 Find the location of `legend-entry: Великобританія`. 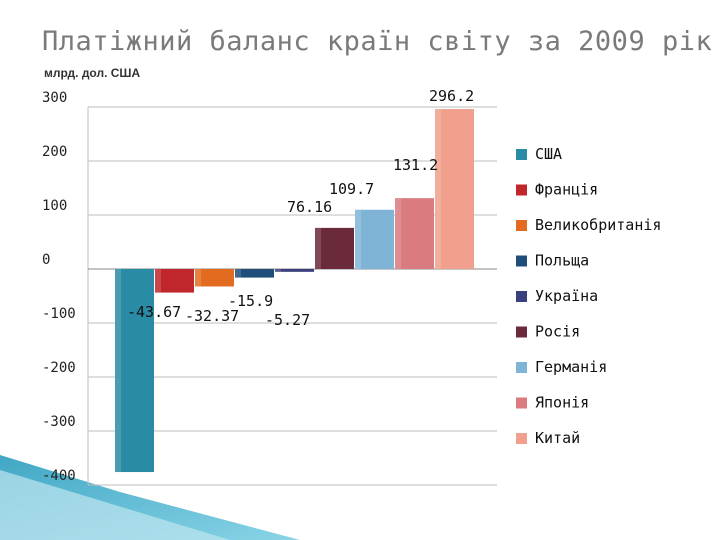

legend-entry: Великобританія is located at coordinates (598, 225).